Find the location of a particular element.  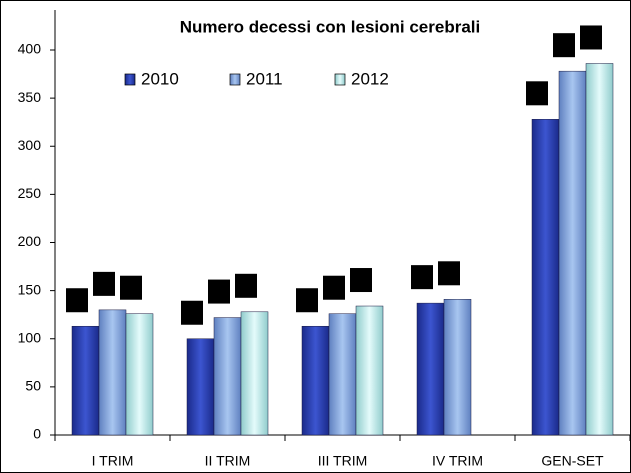

legend-label: 2010 is located at coordinates (160, 78).